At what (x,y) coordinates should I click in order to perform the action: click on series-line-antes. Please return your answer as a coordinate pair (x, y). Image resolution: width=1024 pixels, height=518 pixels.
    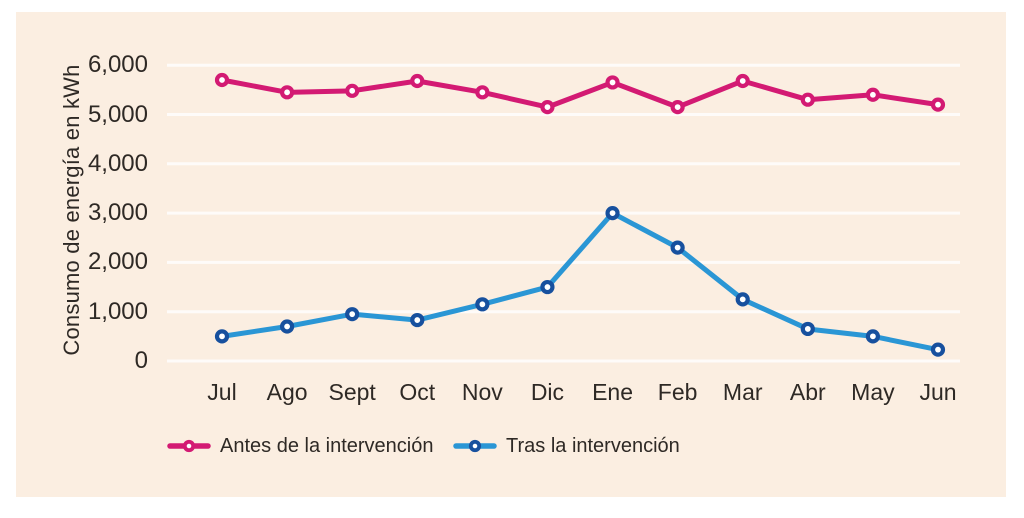
    Looking at the image, I should click on (580, 93).